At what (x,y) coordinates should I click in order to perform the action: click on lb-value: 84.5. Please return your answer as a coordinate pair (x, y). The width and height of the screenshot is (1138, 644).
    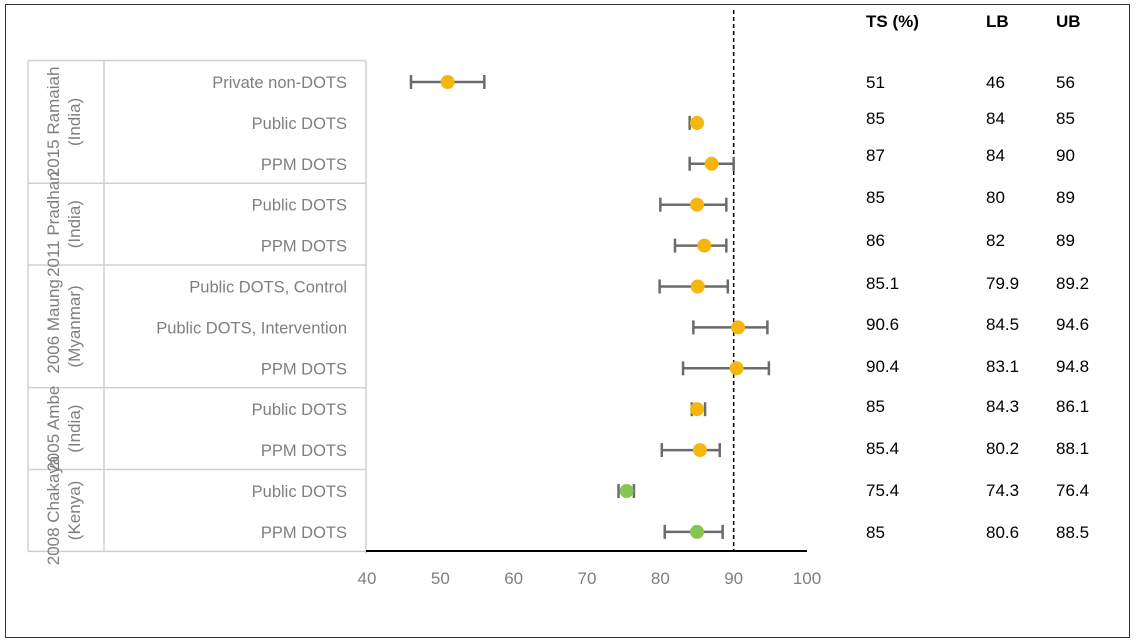
    Looking at the image, I should click on (1002, 324).